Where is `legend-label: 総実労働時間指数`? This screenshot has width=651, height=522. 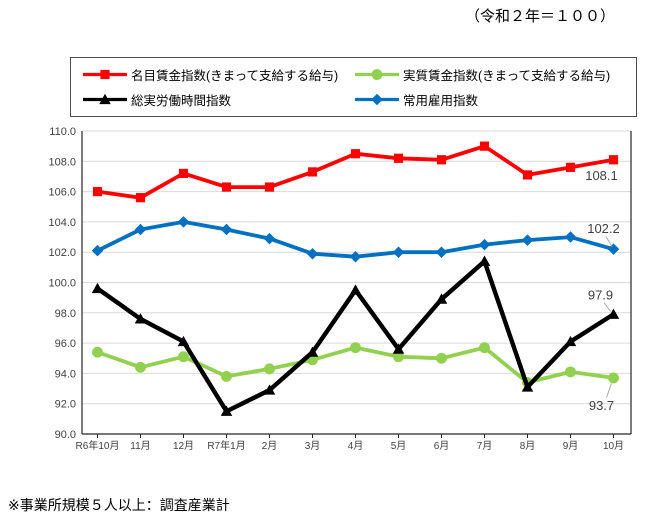
legend-label: 総実労働時間指数 is located at coordinates (181, 101).